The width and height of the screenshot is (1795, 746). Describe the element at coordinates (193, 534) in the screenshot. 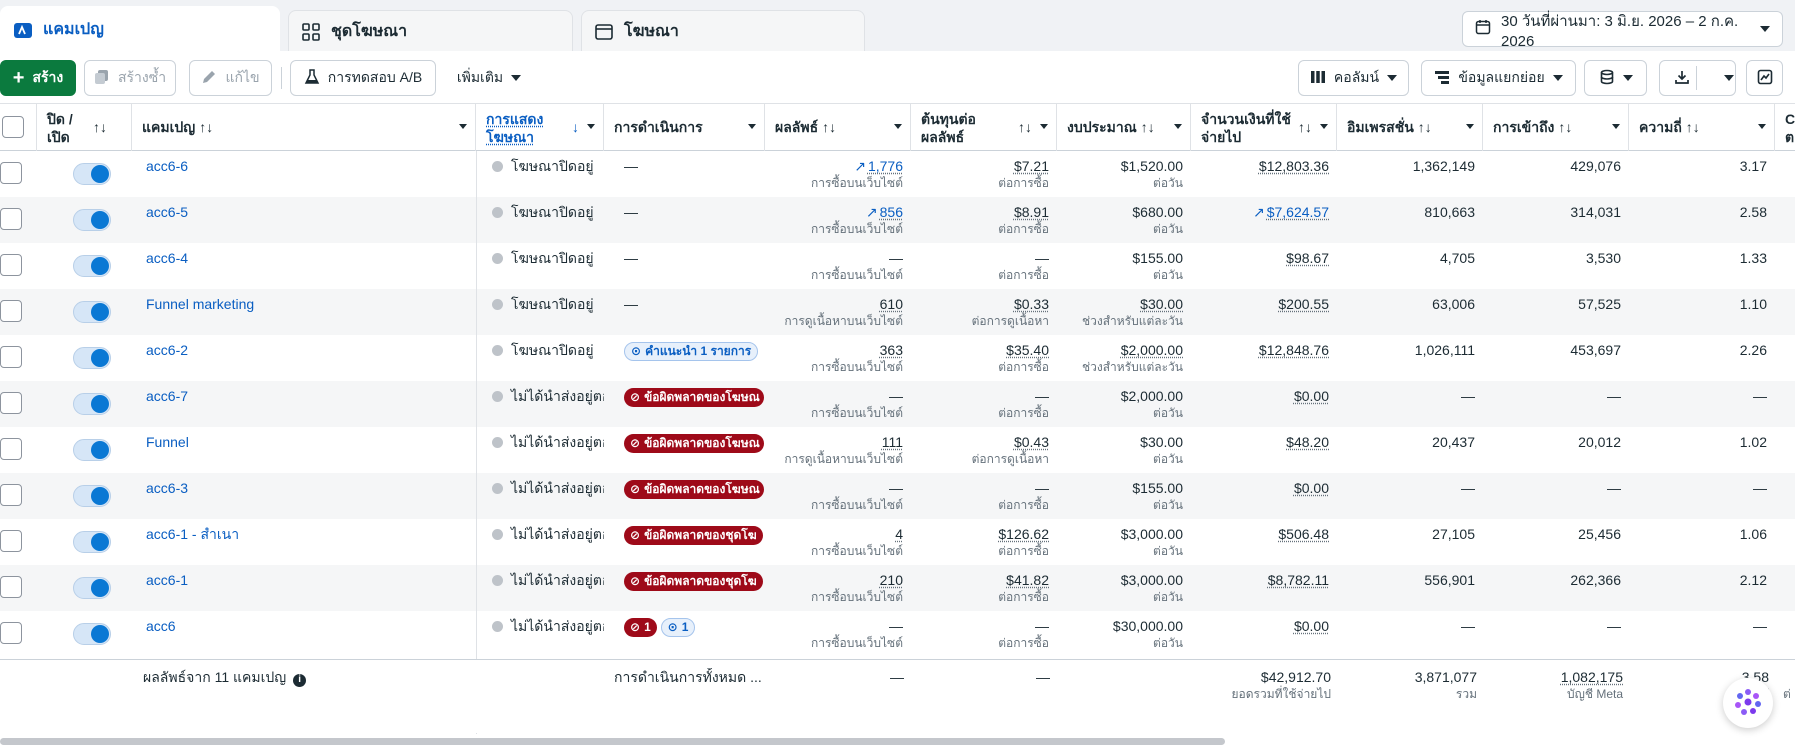

I see `campaign-name-link: acc6-1 - สำเนา` at that location.